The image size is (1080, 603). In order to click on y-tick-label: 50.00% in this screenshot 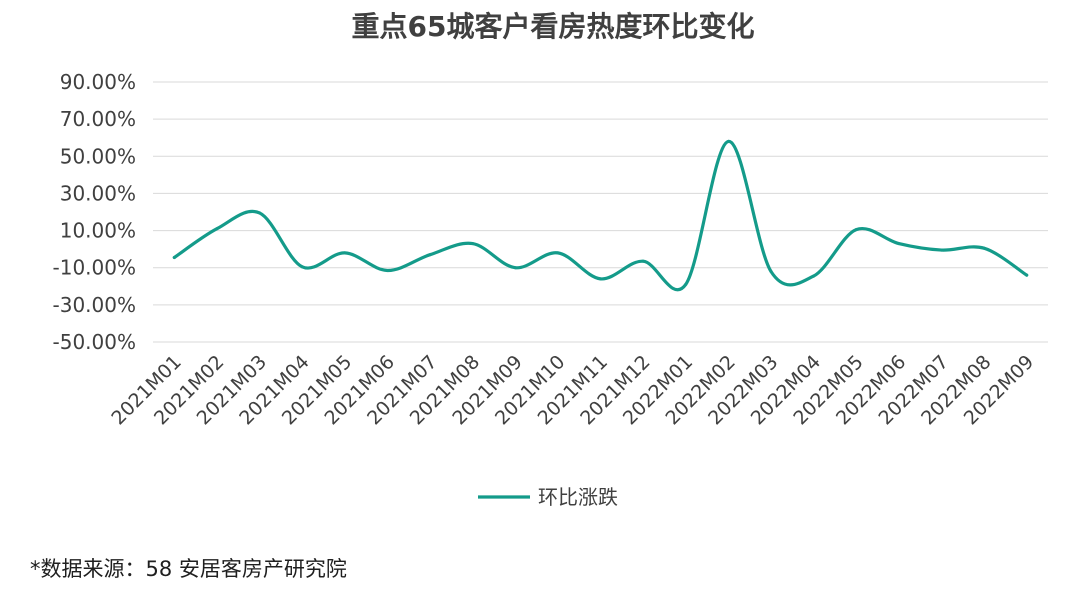, I will do `click(98, 156)`.